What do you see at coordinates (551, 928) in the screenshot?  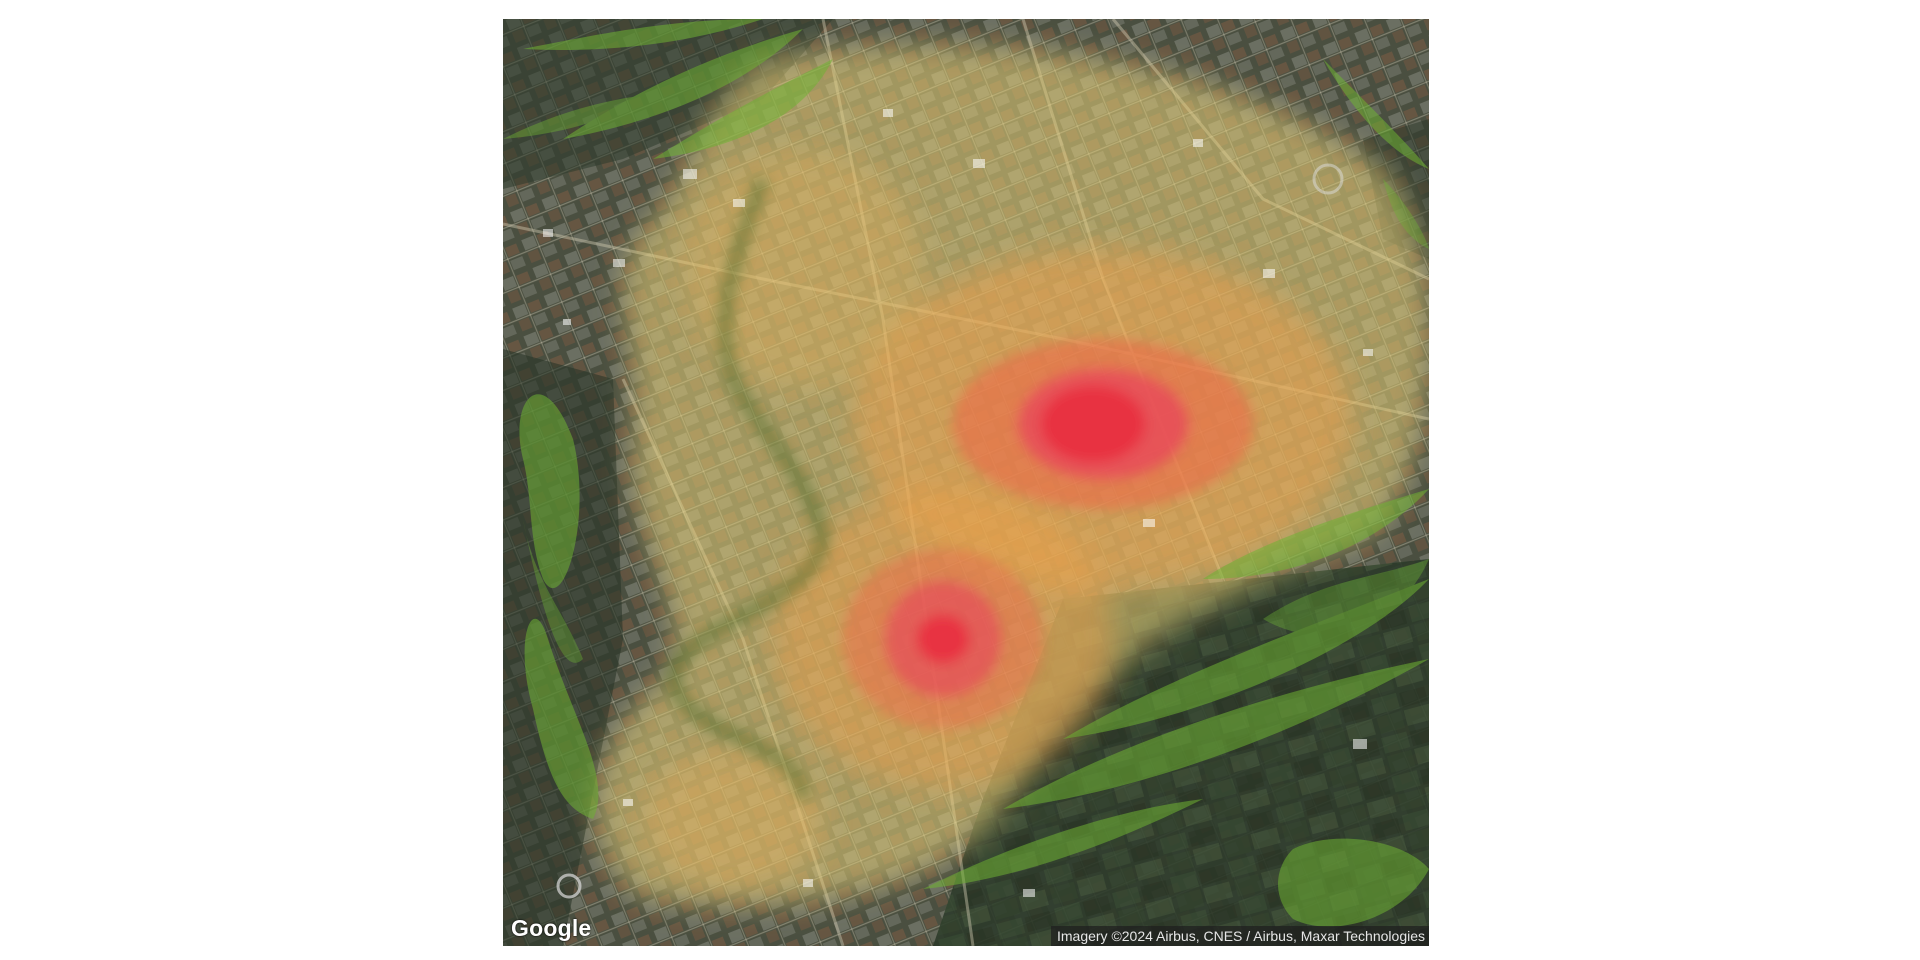 I see `google-logo: Google` at bounding box center [551, 928].